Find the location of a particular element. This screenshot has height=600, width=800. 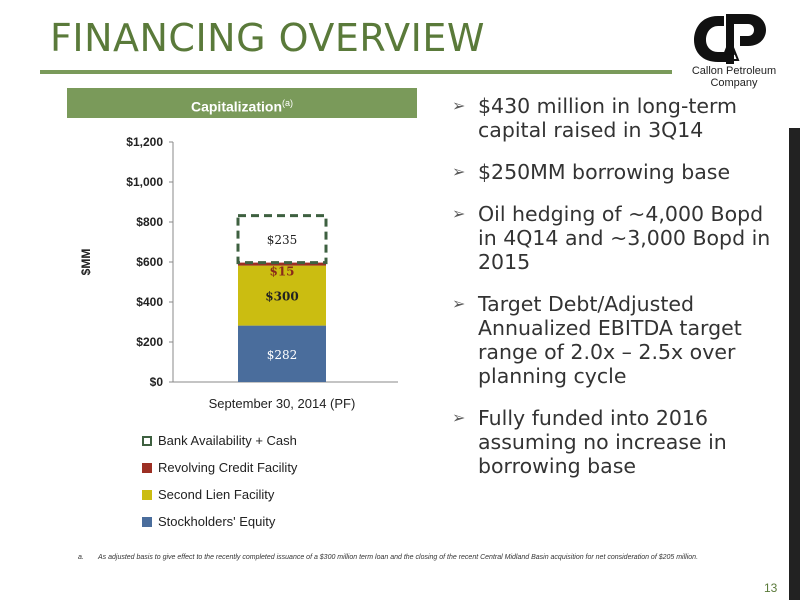

footnote-marker: a. is located at coordinates (81, 557).